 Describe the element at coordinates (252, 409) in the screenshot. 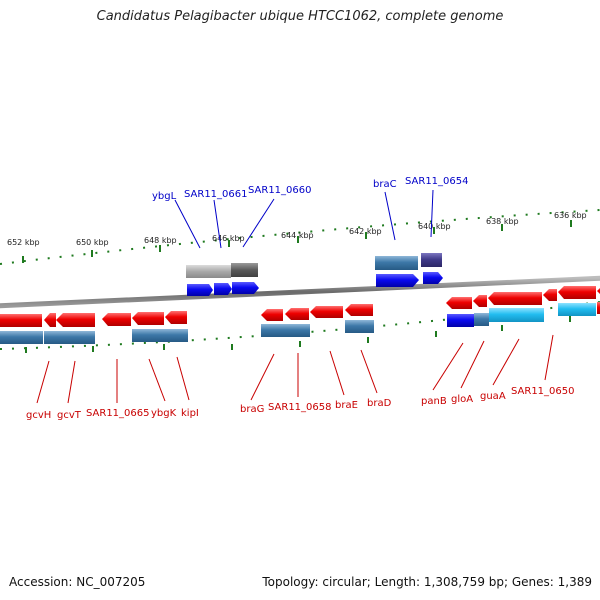

I see `gene-label-braG: braG` at that location.